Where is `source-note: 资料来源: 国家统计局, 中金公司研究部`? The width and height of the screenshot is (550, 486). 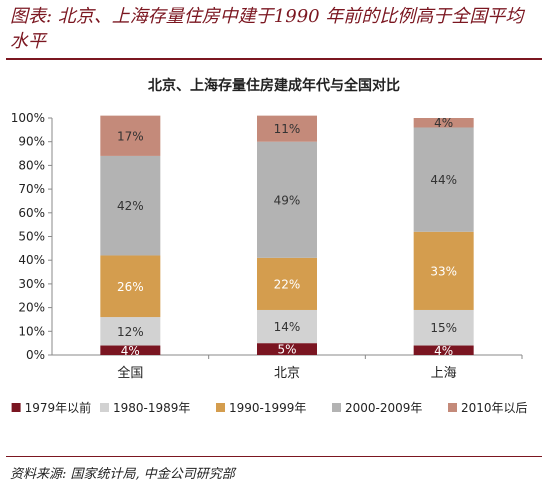 source-note: 资料来源: 国家统计局, 中金公司研究部 is located at coordinates (122, 474).